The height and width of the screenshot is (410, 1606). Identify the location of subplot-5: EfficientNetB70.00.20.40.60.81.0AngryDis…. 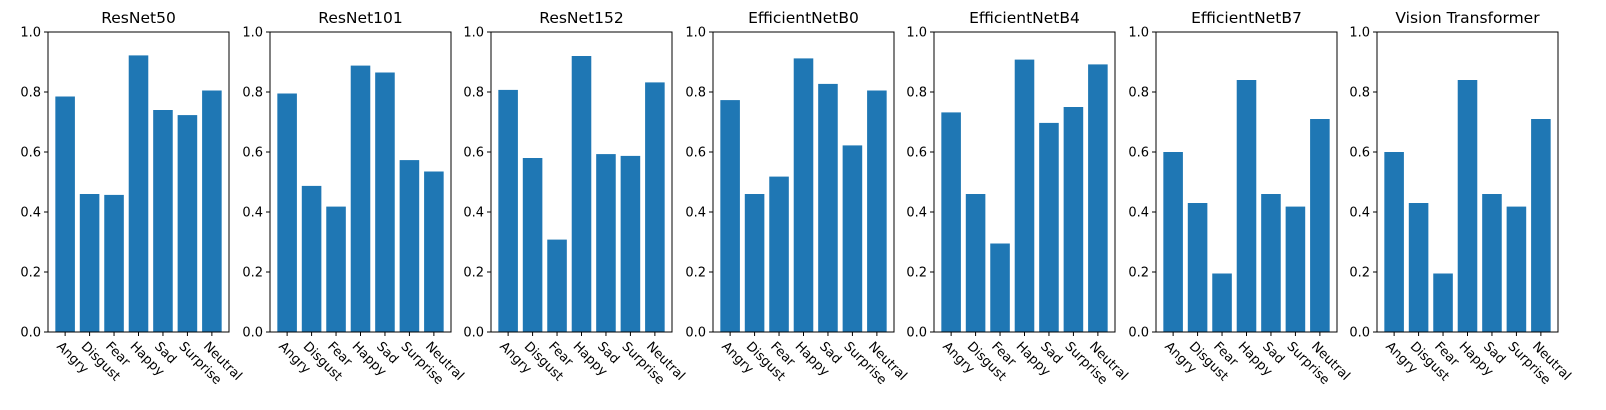
(1240, 198).